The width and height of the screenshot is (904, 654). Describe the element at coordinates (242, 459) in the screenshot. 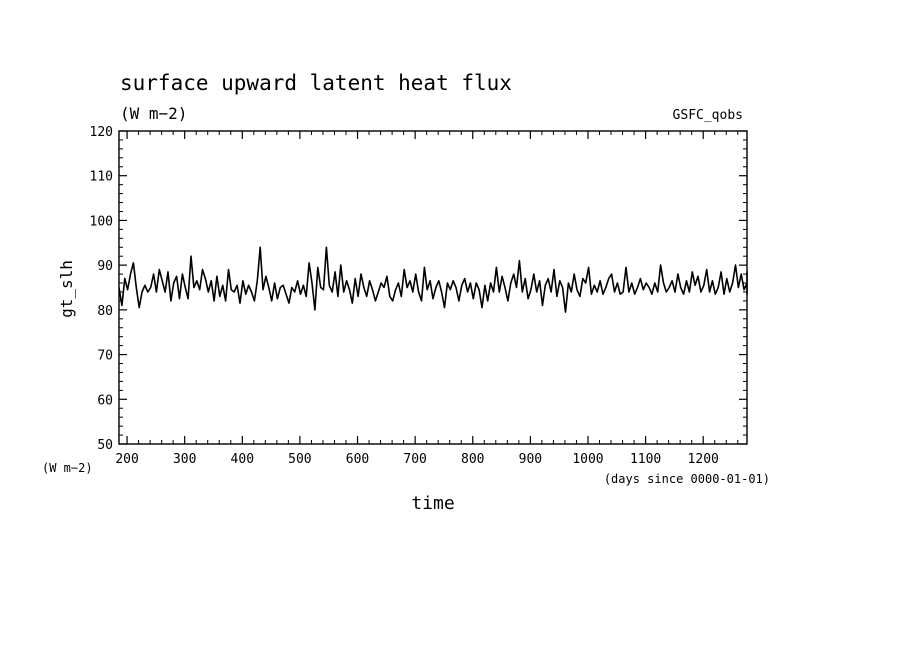

I see `x-tick-label: 400` at that location.